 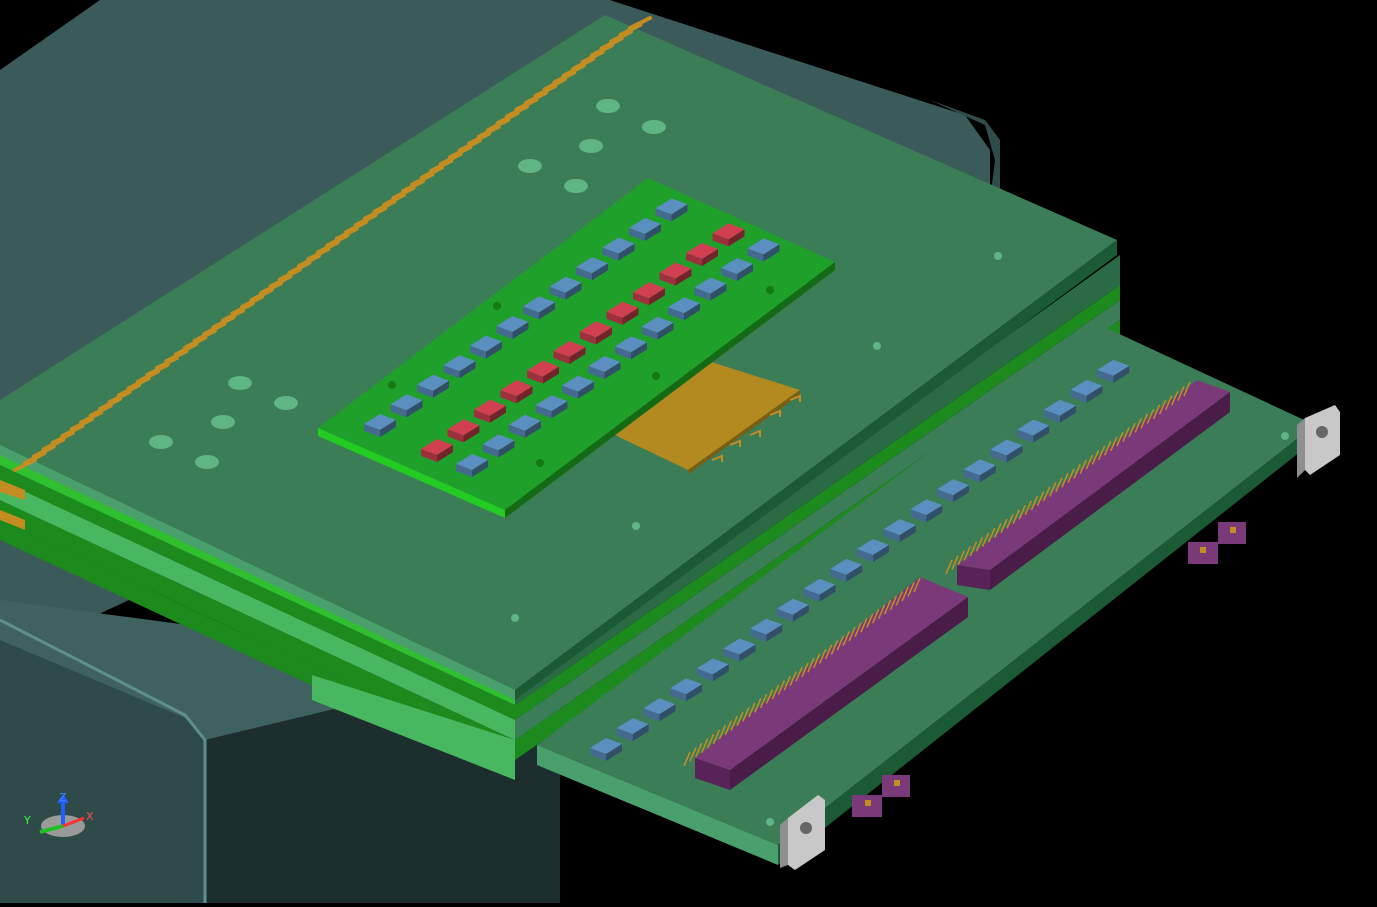 I want to click on gold-ic-edge, so click(x=744, y=432).